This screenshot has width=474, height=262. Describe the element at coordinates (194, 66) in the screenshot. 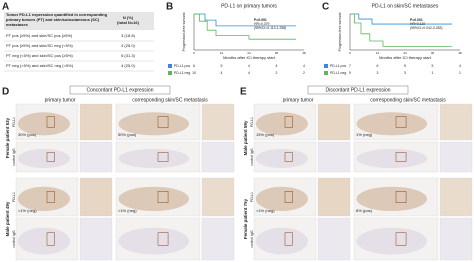

I see `at-risk: 6` at that location.